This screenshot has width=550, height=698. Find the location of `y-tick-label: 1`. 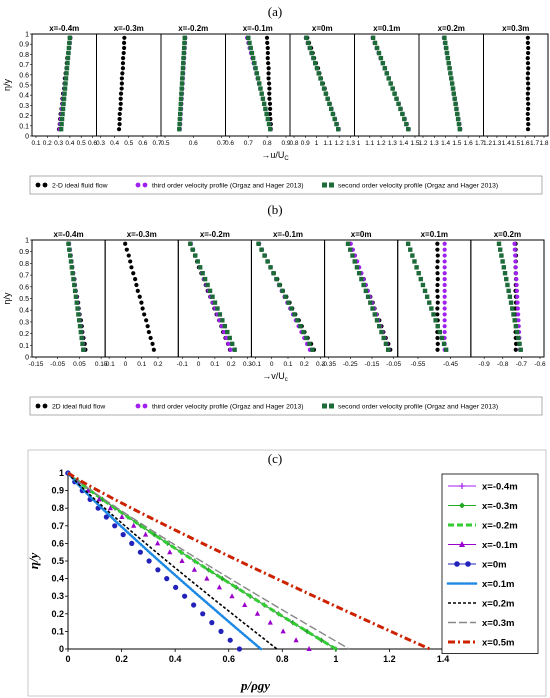

y-tick-label: 1 is located at coordinates (27, 241).